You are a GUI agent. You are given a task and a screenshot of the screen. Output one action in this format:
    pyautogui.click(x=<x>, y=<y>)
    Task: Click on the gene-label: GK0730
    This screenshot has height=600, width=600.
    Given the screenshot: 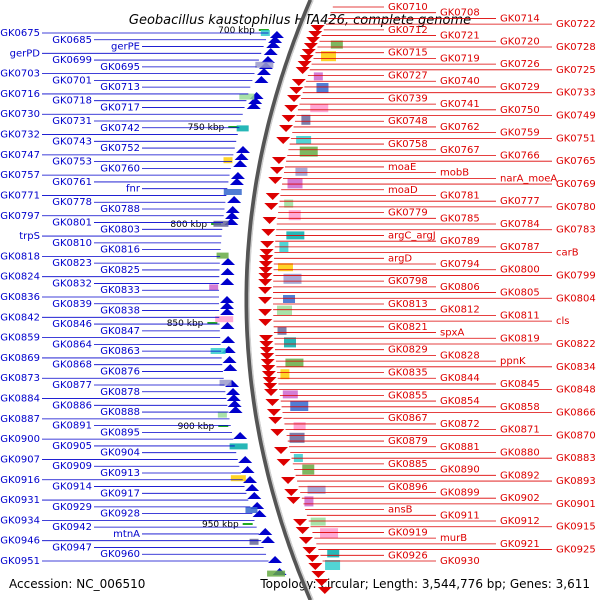 What is the action you would take?
    pyautogui.click(x=20, y=114)
    